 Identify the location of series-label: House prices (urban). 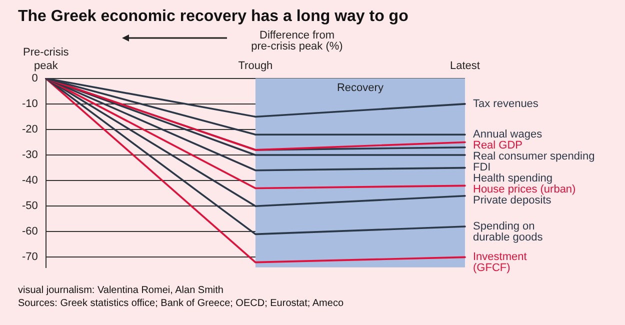
(524, 190).